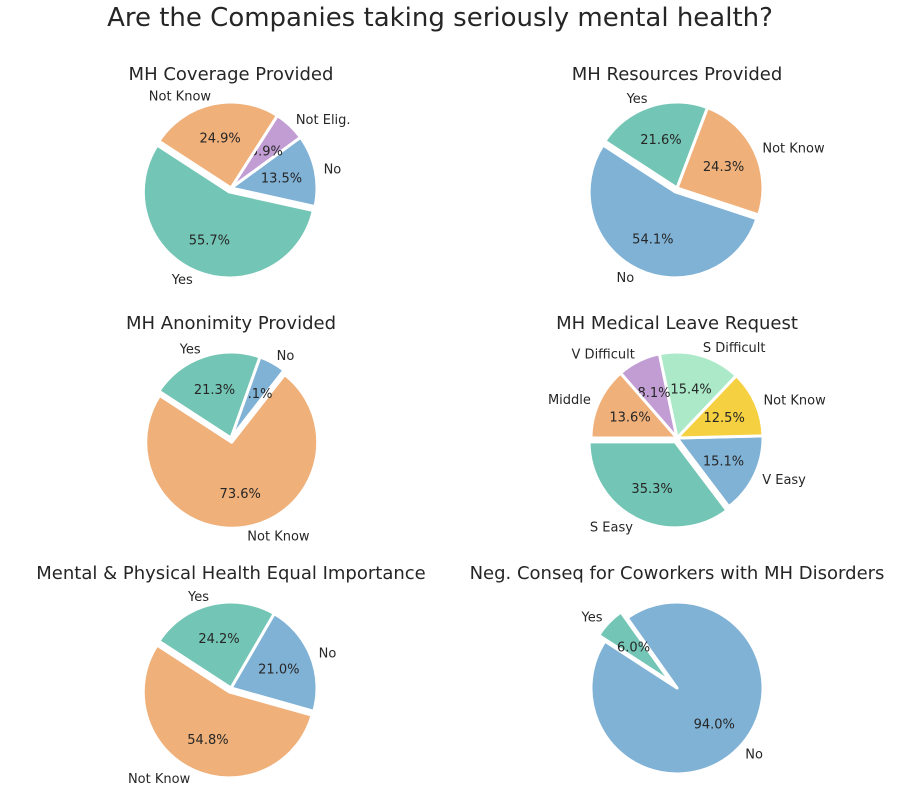  Describe the element at coordinates (734, 348) in the screenshot. I see `slice-label: S Difficult` at that location.